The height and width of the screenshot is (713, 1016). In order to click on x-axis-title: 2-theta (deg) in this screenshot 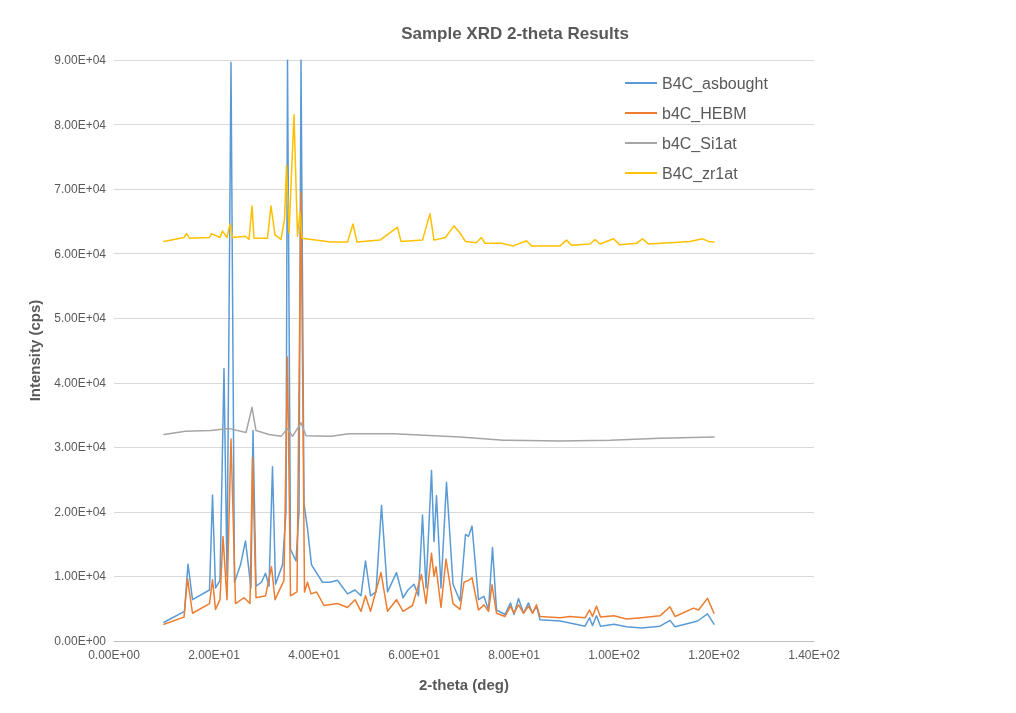, I will do `click(464, 684)`.